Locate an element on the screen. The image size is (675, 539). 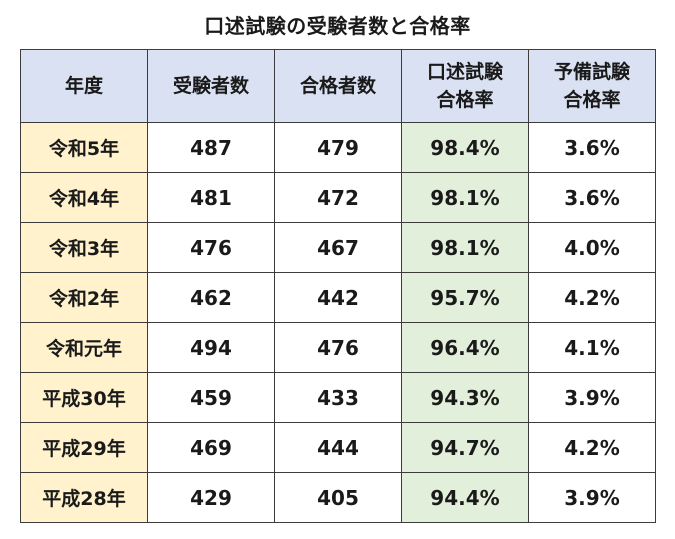
cell-prelim-rate: 4.1% is located at coordinates (592, 347).